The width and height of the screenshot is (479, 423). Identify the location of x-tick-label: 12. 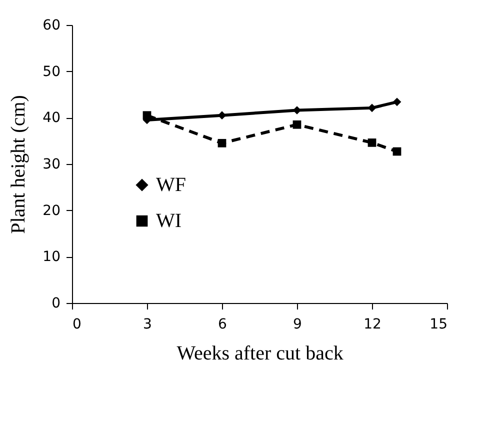
(373, 324).